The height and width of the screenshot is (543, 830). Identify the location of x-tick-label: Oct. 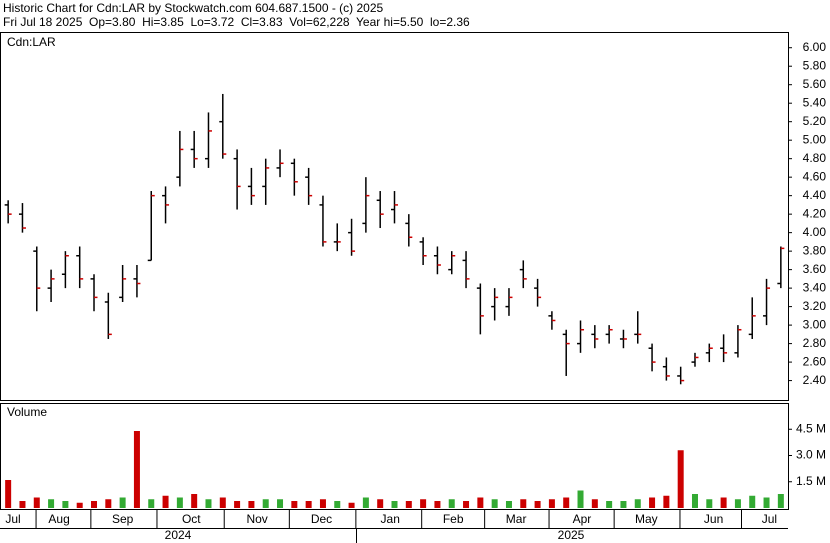
(191, 519).